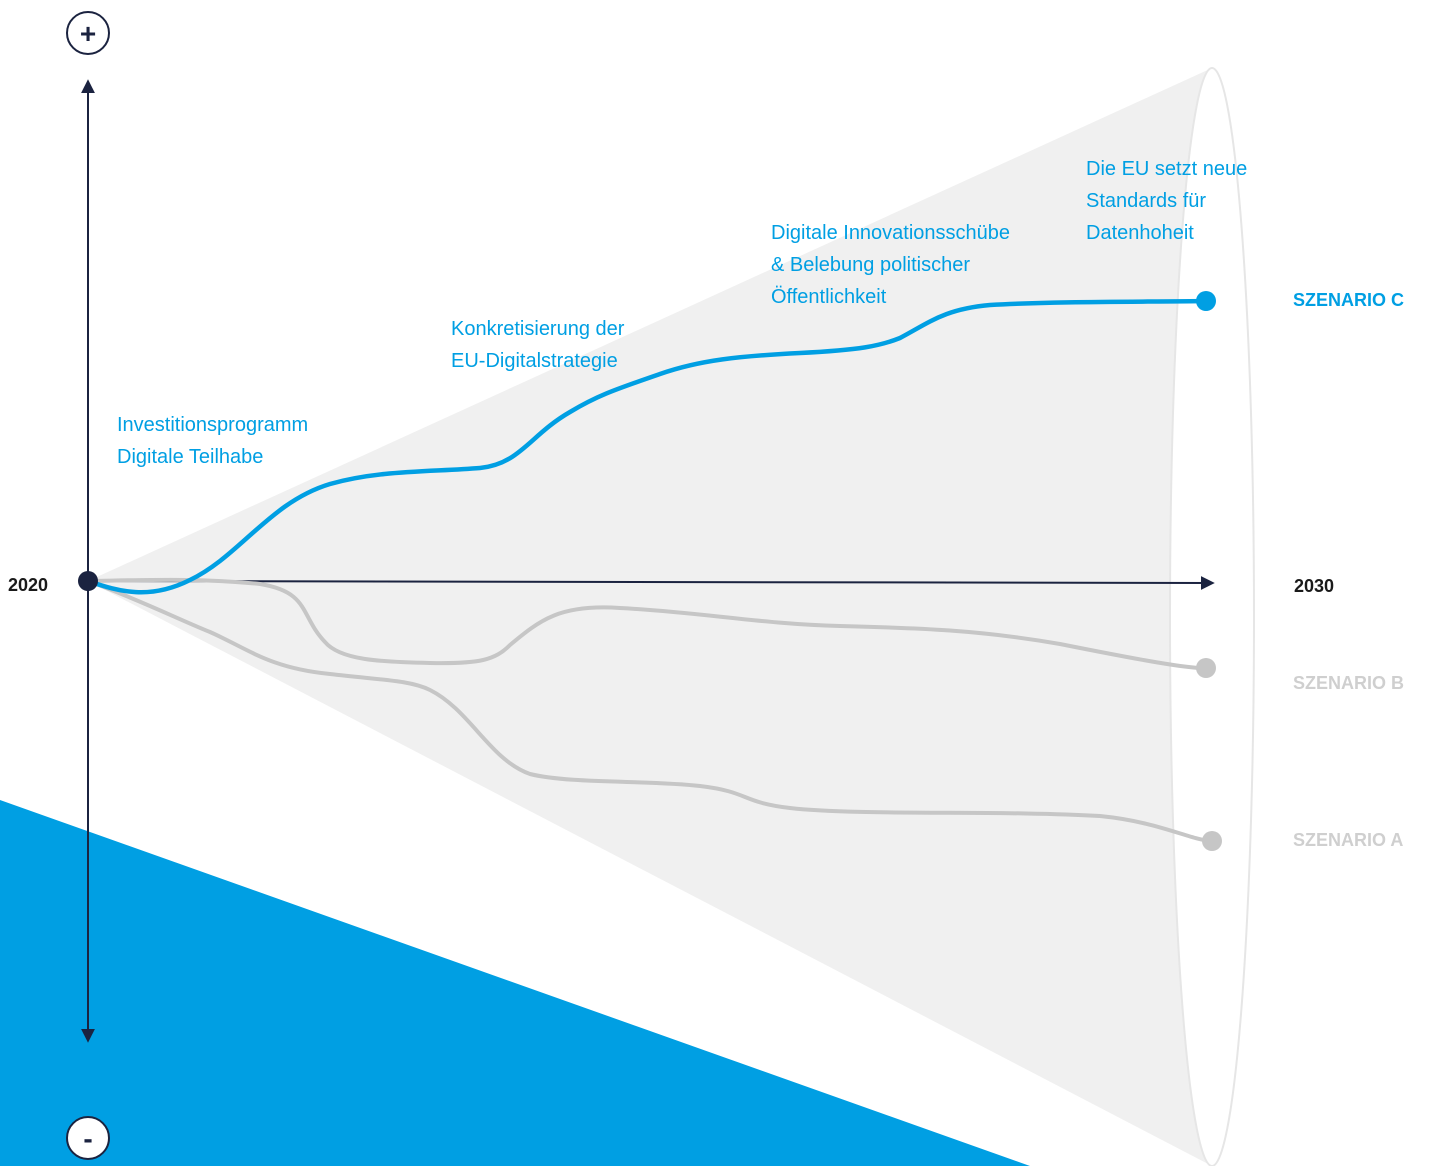 Image resolution: width=1452 pixels, height=1166 pixels. What do you see at coordinates (212, 441) in the screenshot?
I see `milestone-1-label: Investitionsprogramm Digitale Teilhabe` at bounding box center [212, 441].